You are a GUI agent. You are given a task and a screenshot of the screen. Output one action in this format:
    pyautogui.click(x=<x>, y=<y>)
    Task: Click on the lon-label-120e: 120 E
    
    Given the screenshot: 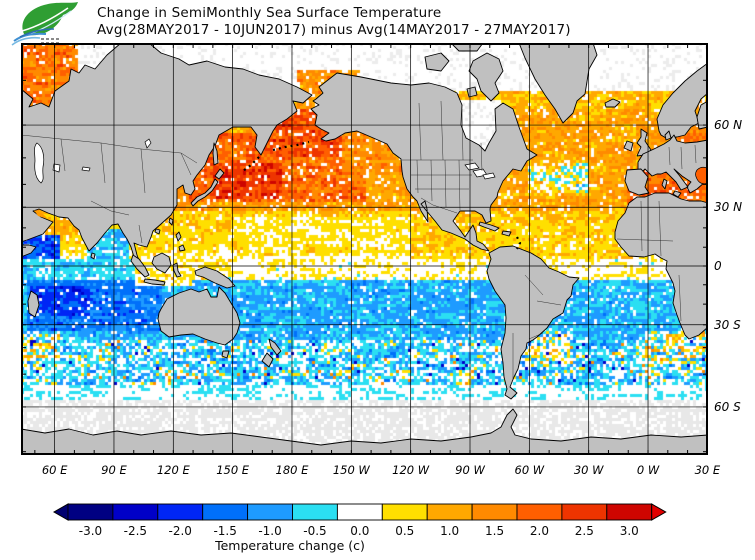 What is the action you would take?
    pyautogui.click(x=173, y=470)
    